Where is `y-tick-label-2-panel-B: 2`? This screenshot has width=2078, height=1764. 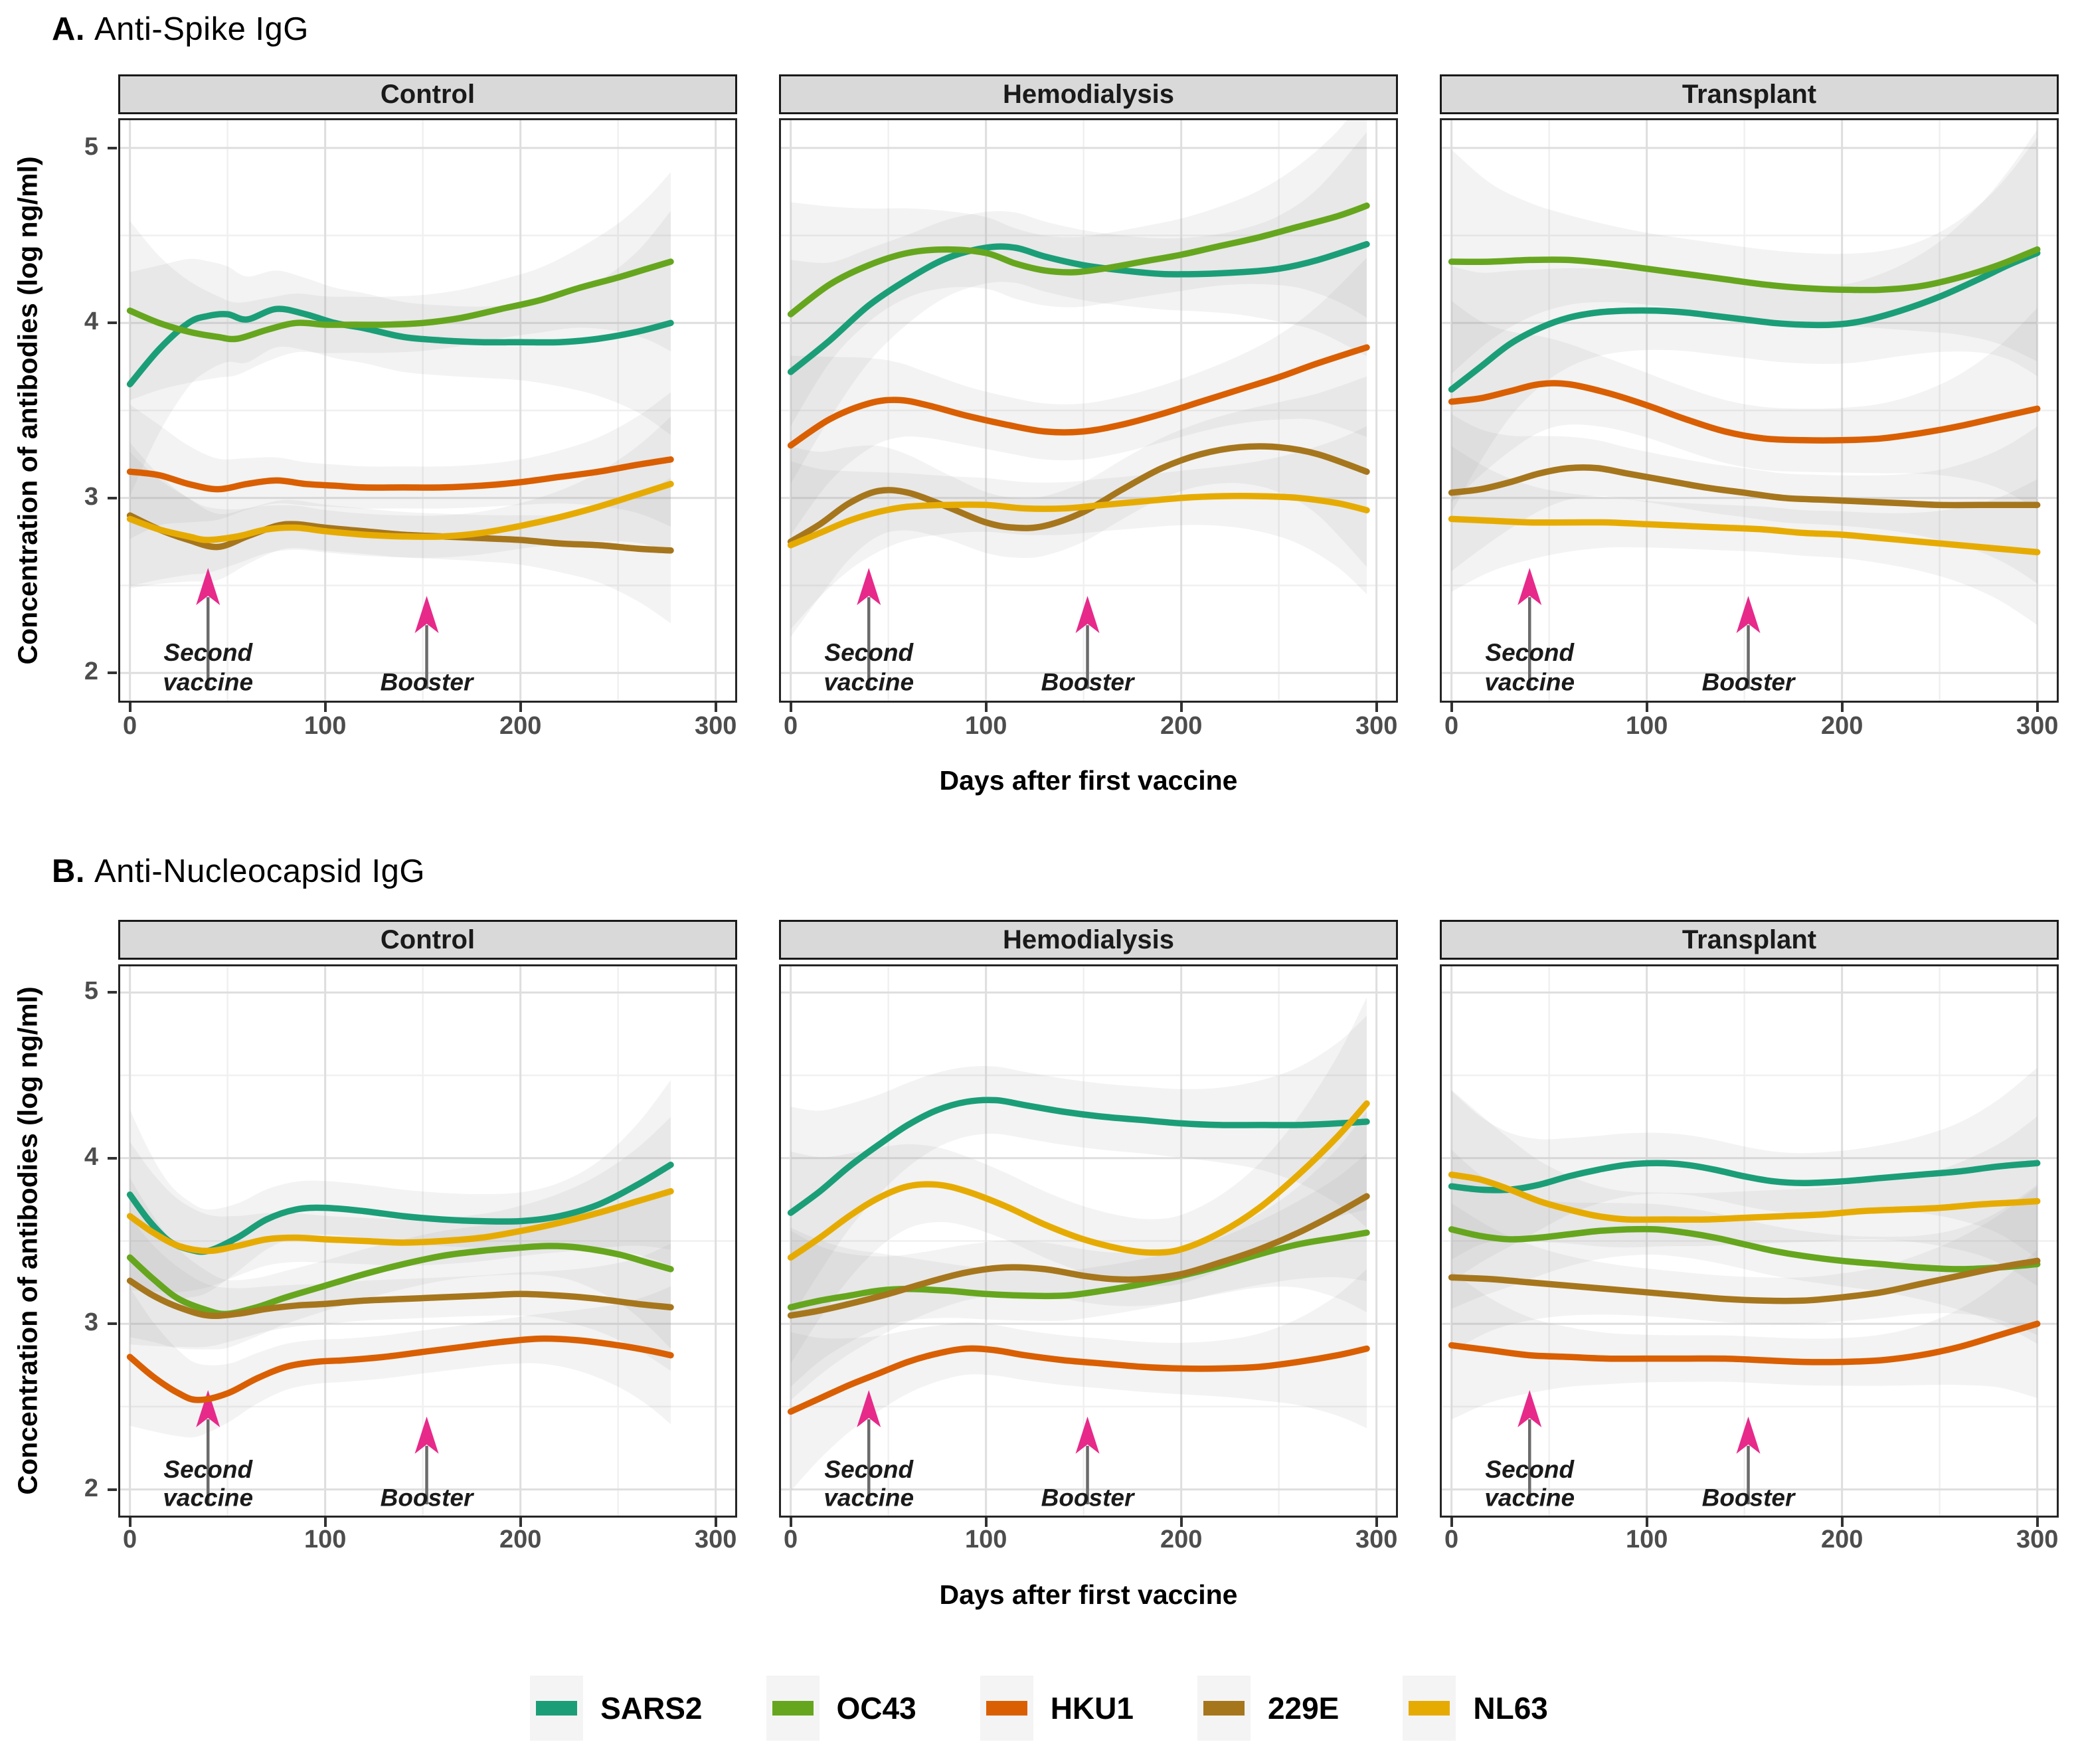 y-tick-label-2-panel-B: 2 is located at coordinates (91, 1488).